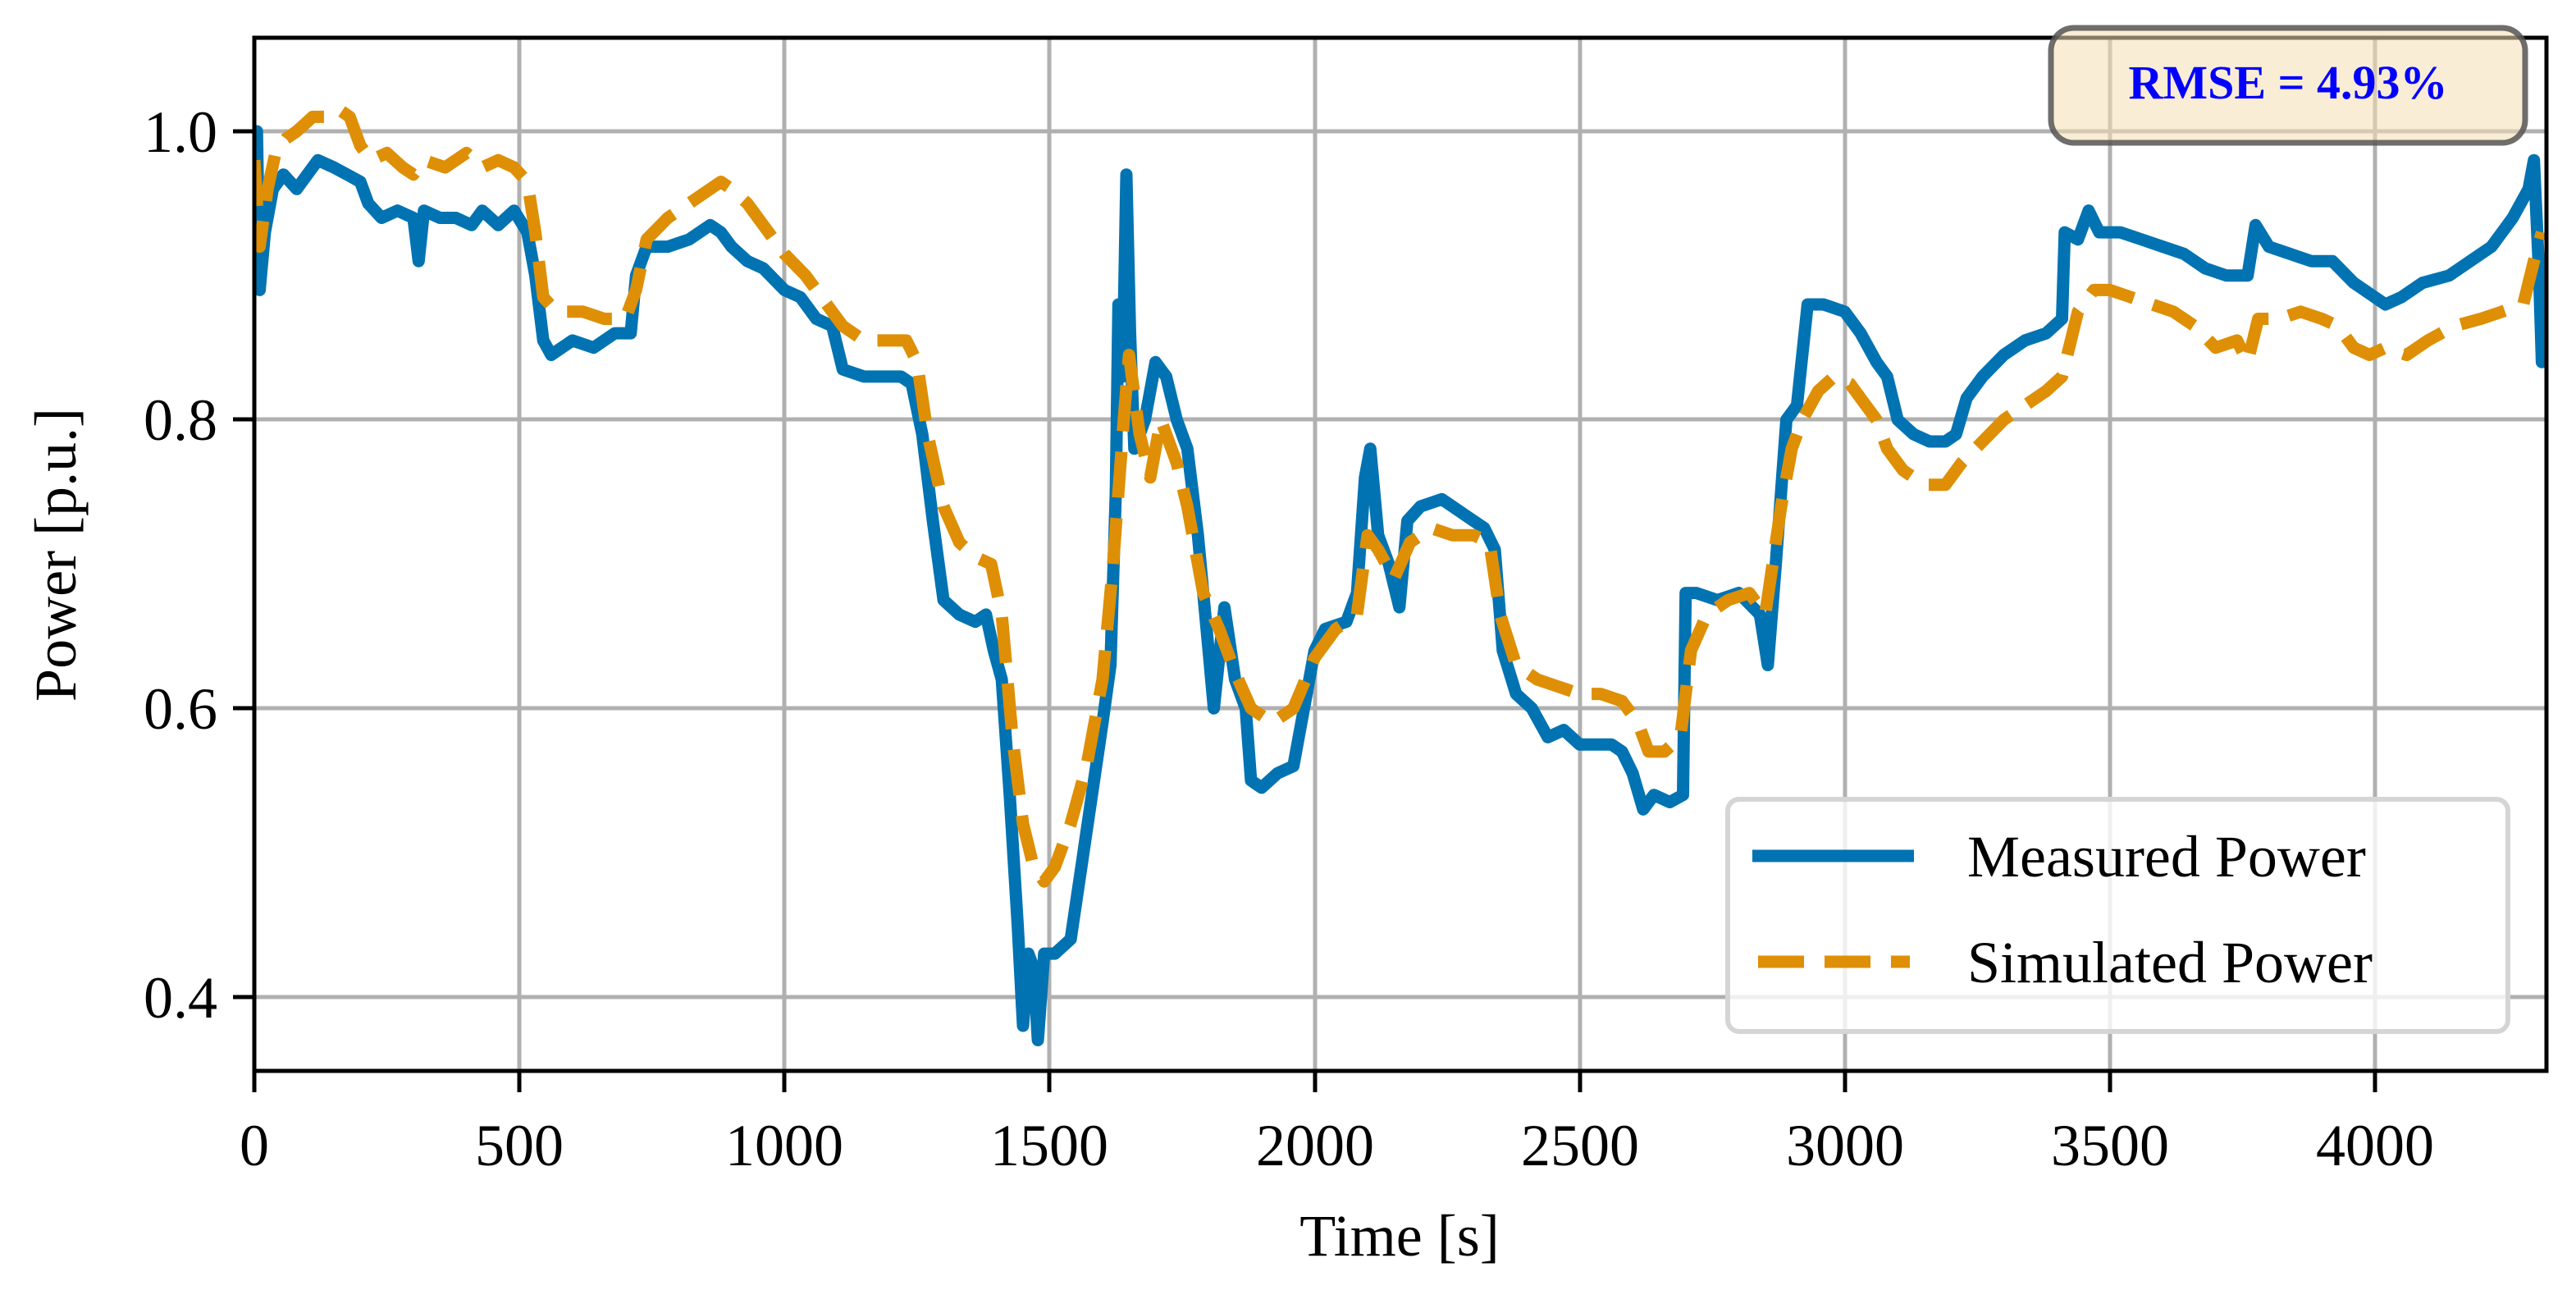  What do you see at coordinates (56, 555) in the screenshot?
I see `y-axis-label: Power [p.u.]` at bounding box center [56, 555].